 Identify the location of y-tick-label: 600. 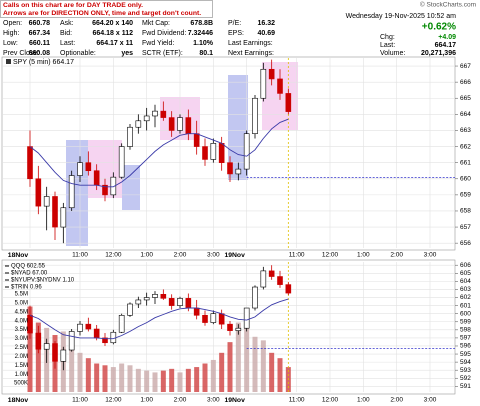
(465, 313).